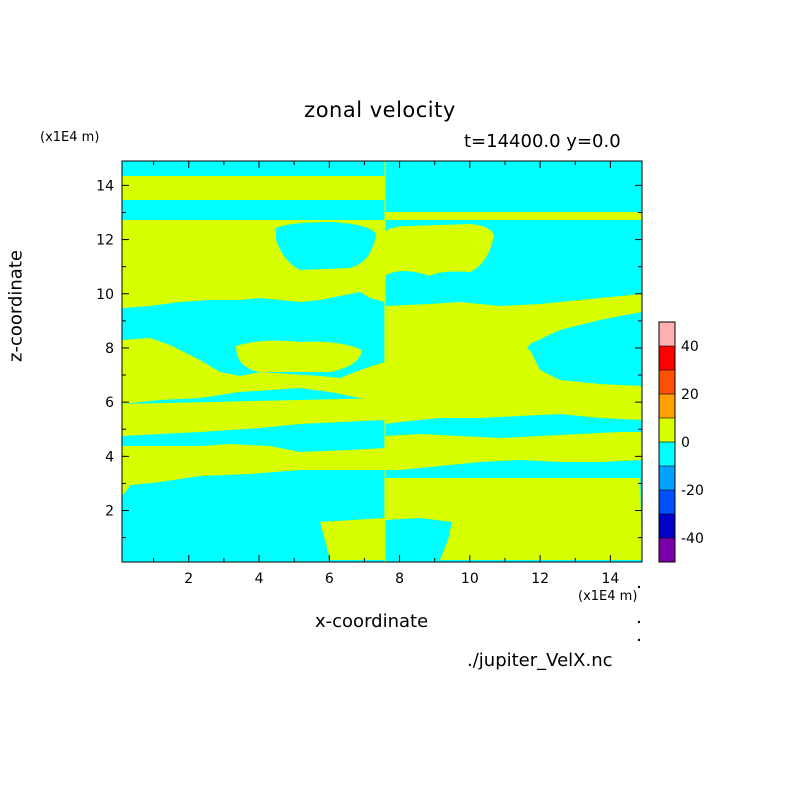  I want to click on x-tick-label: 14, so click(610, 579).